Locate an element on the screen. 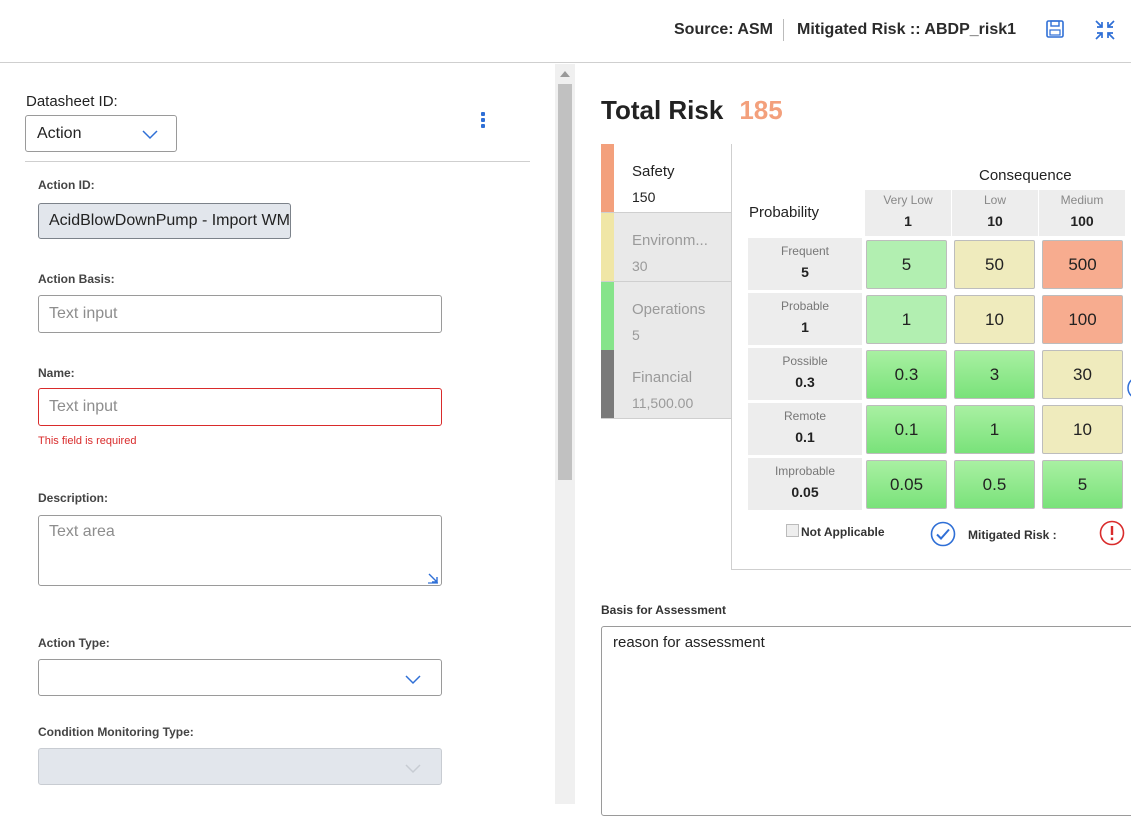 The width and height of the screenshot is (1131, 816). row-header: Probable 1 is located at coordinates (805, 319).